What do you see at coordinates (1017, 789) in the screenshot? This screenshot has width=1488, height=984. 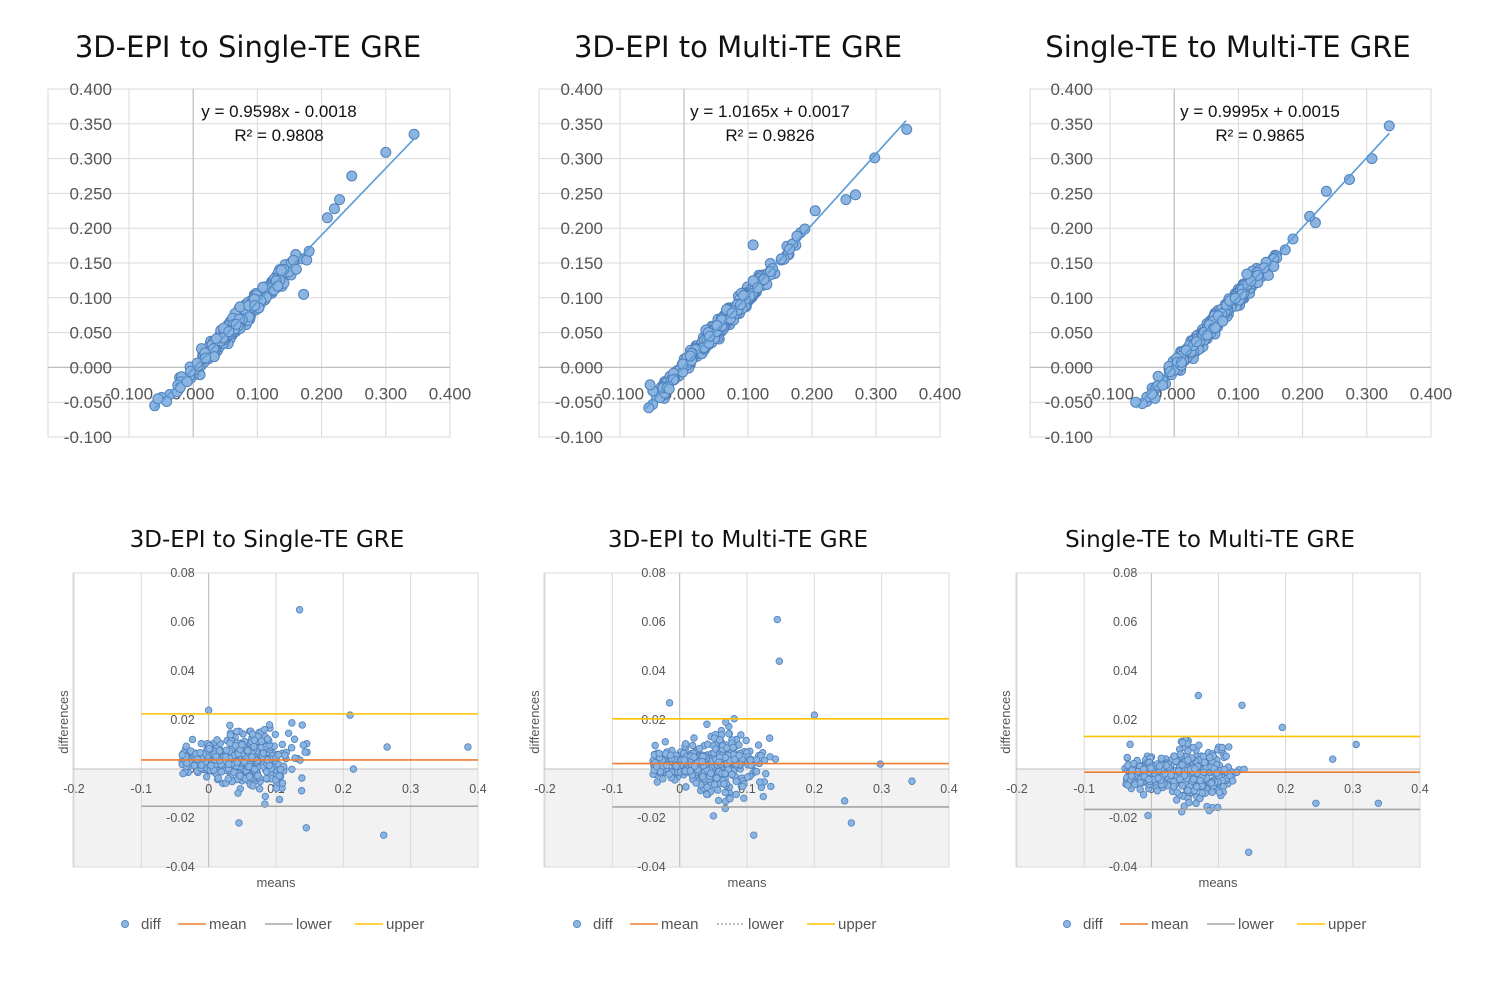 I see `x-tick-label: -0.2` at bounding box center [1017, 789].